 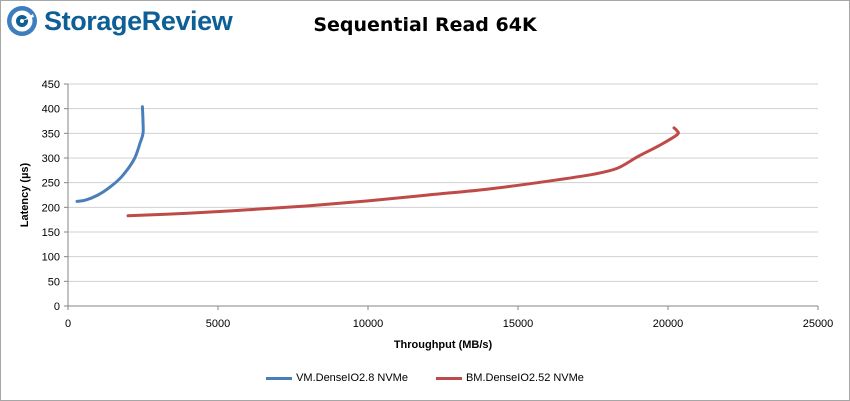 I want to click on x-axis-title: Throughput (MB/s), so click(x=443, y=345).